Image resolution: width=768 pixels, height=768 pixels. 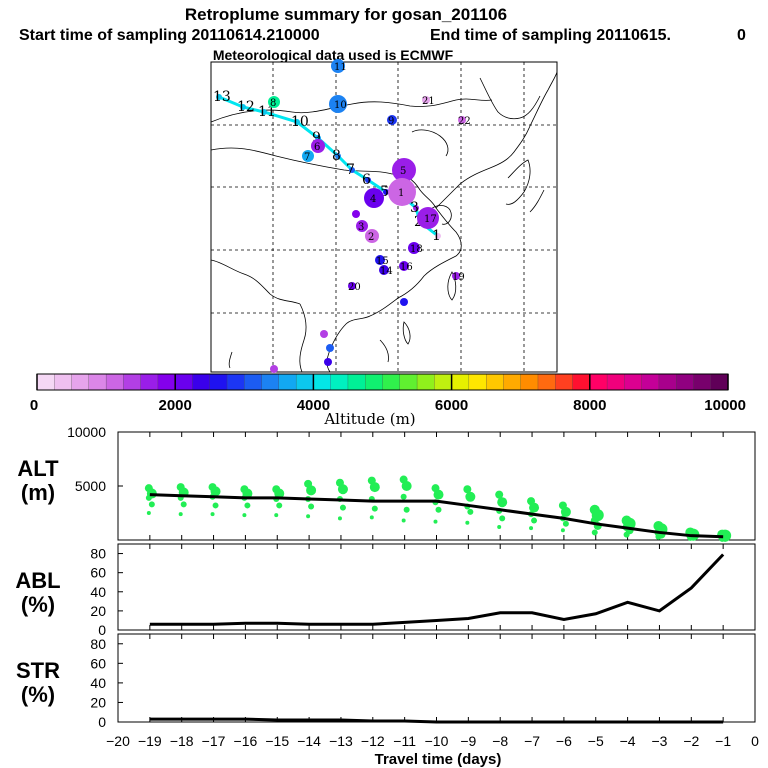 What do you see at coordinates (246, 741) in the screenshot?
I see `x-tick-label: −16` at bounding box center [246, 741].